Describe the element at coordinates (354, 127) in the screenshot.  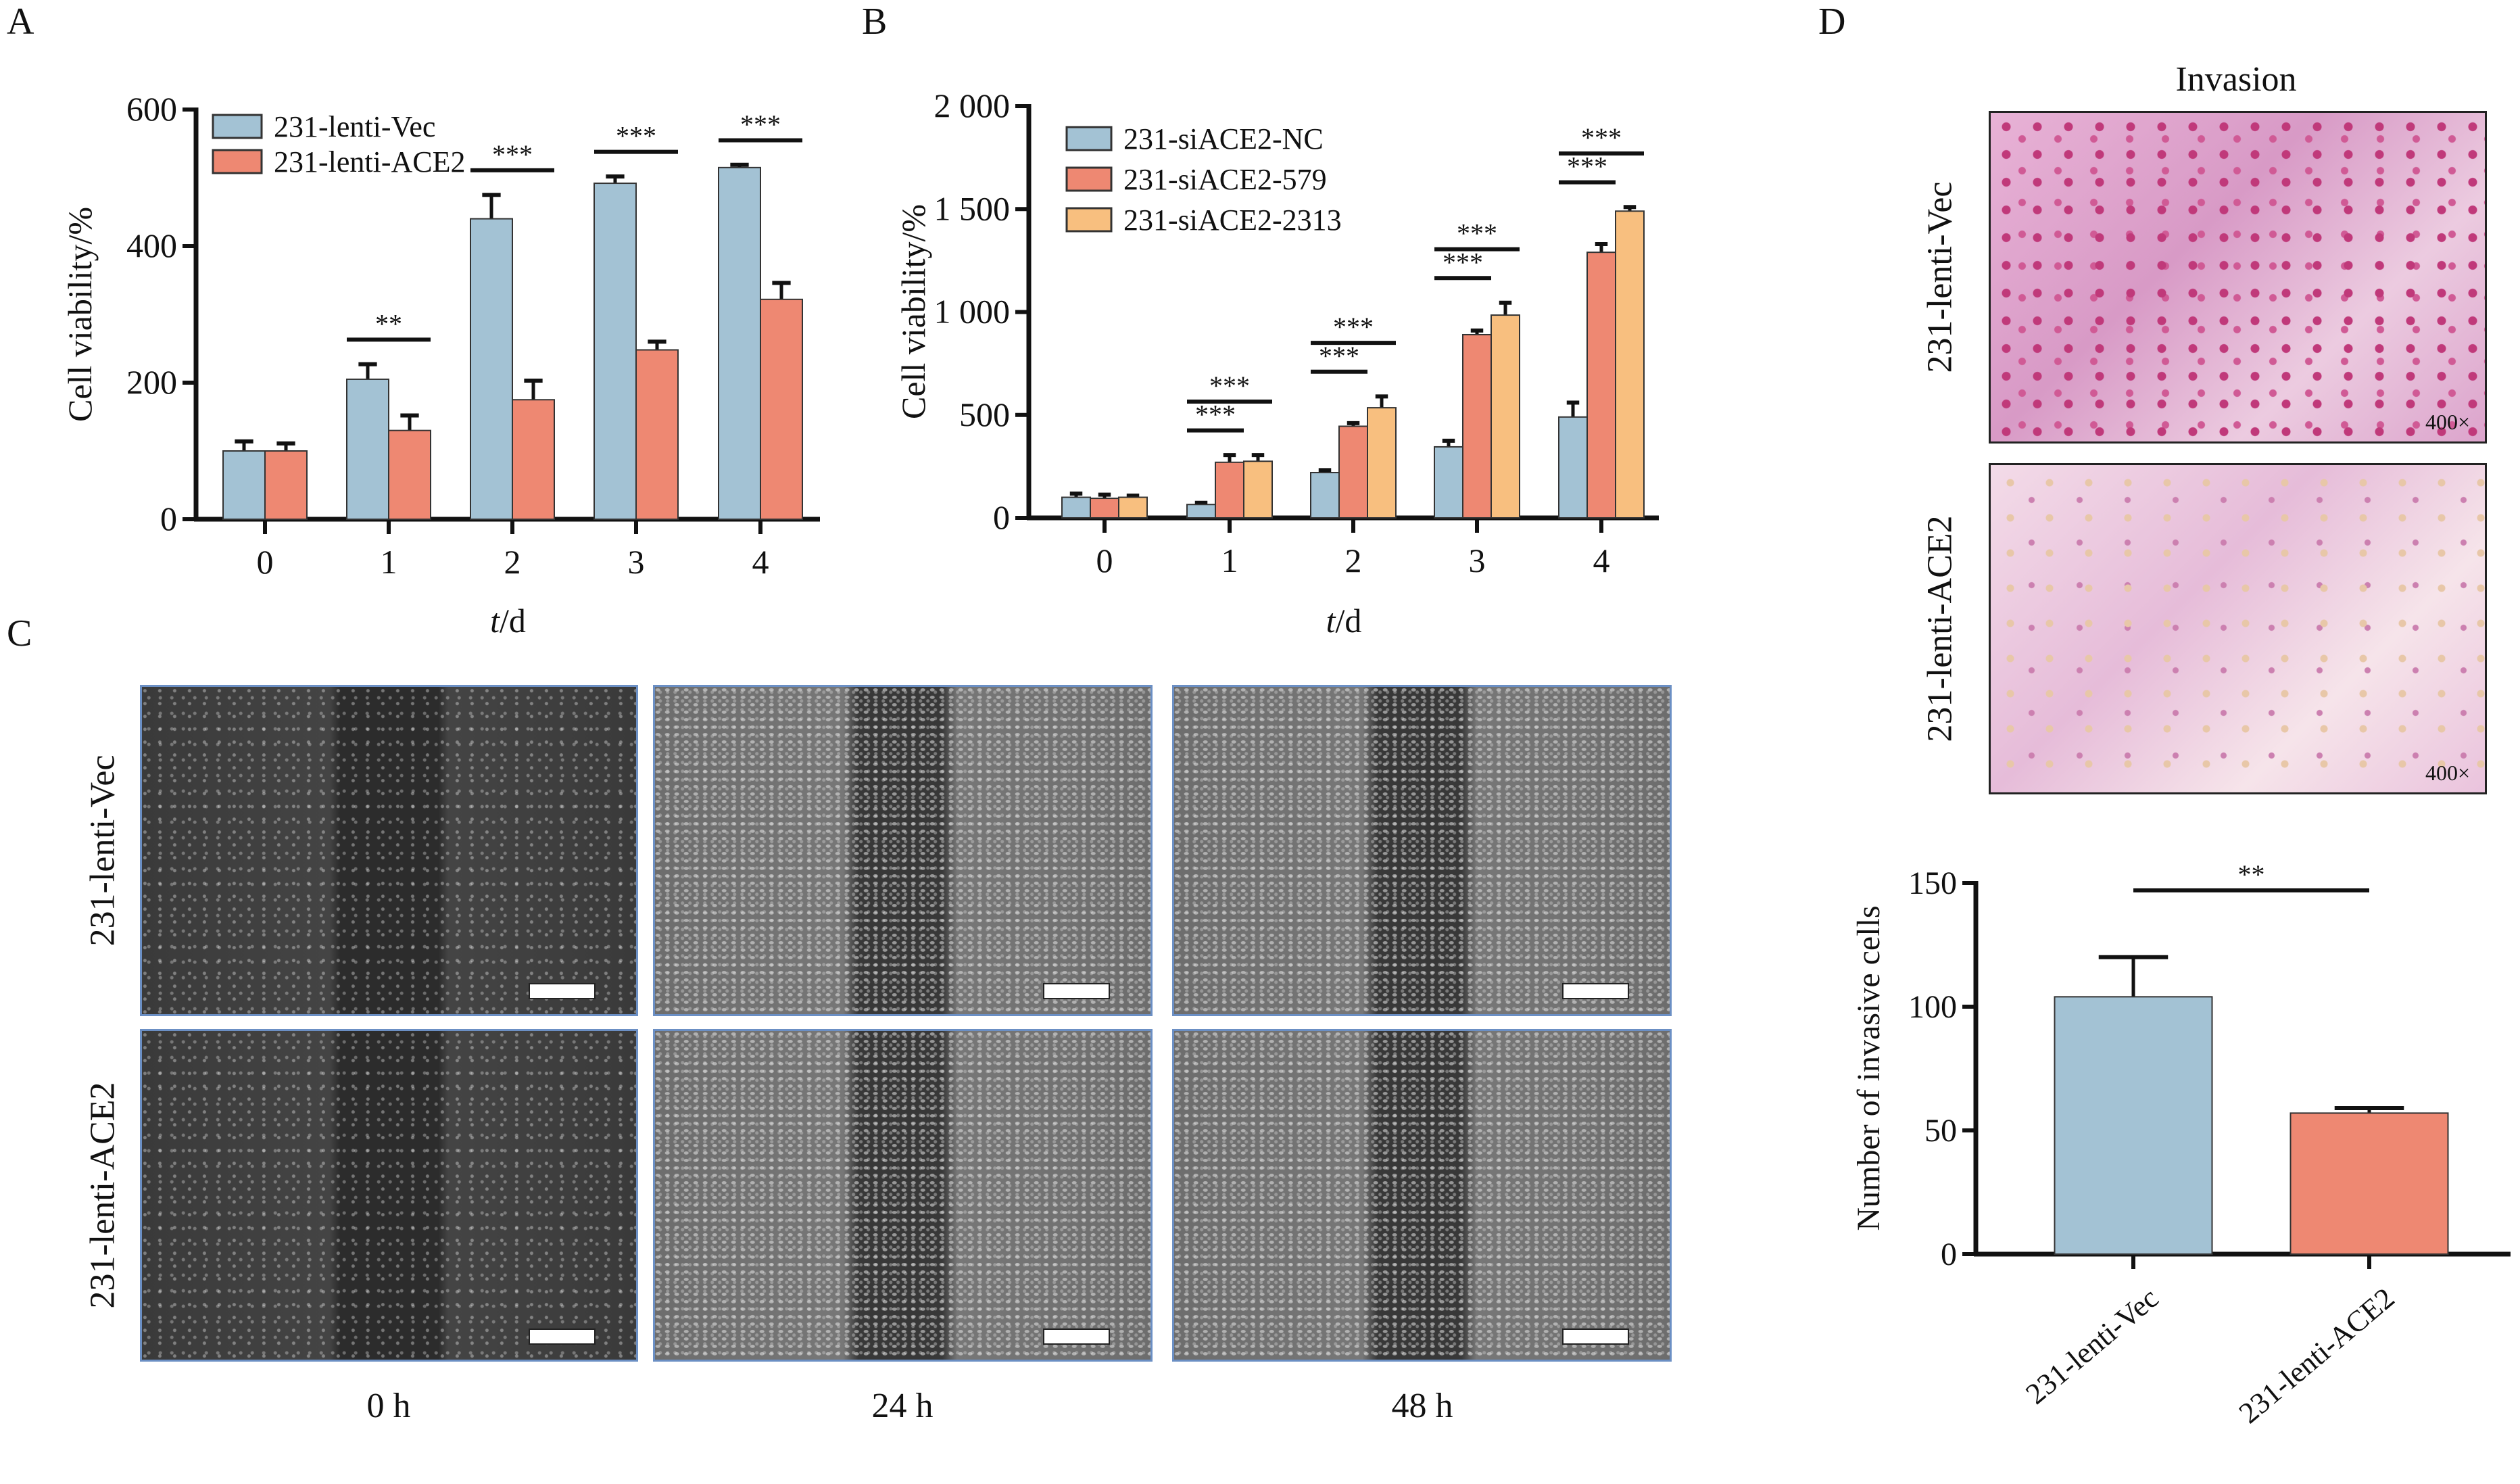
I see `legend-label: 231-lenti-Vec` at that location.